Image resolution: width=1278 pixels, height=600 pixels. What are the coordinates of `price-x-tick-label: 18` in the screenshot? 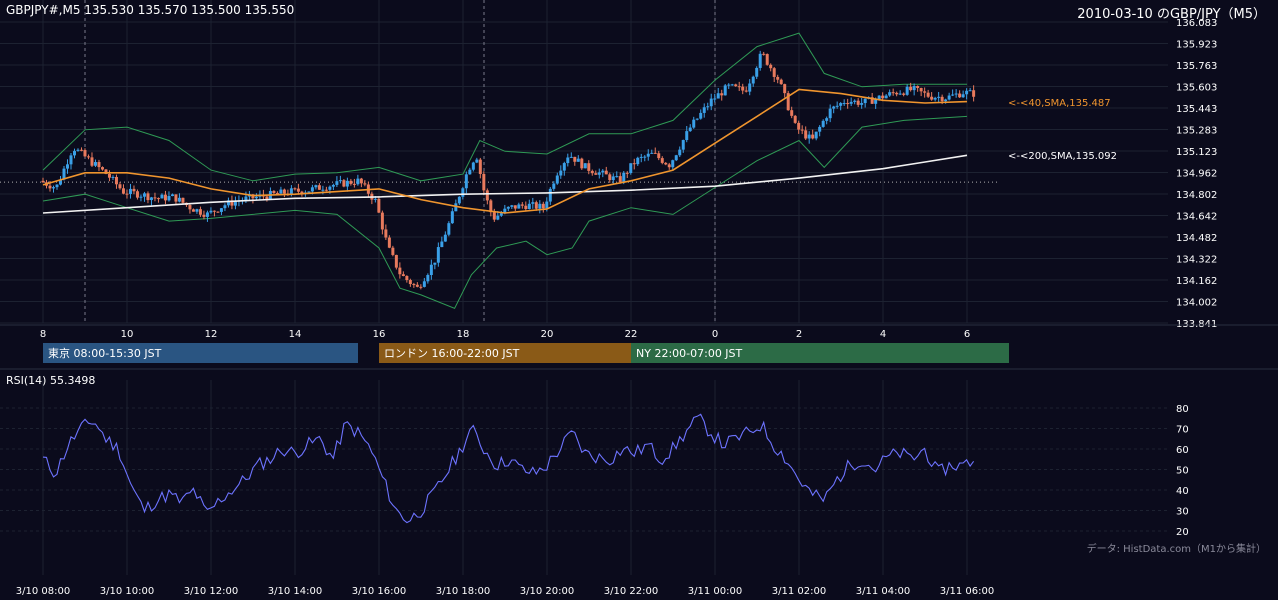 It's located at (463, 334).